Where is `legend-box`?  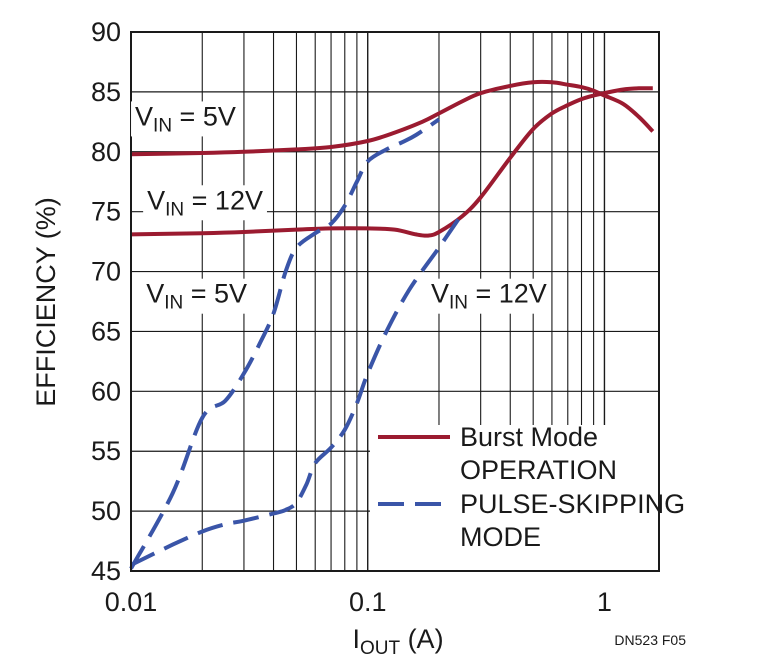
legend-box is located at coordinates (514, 497).